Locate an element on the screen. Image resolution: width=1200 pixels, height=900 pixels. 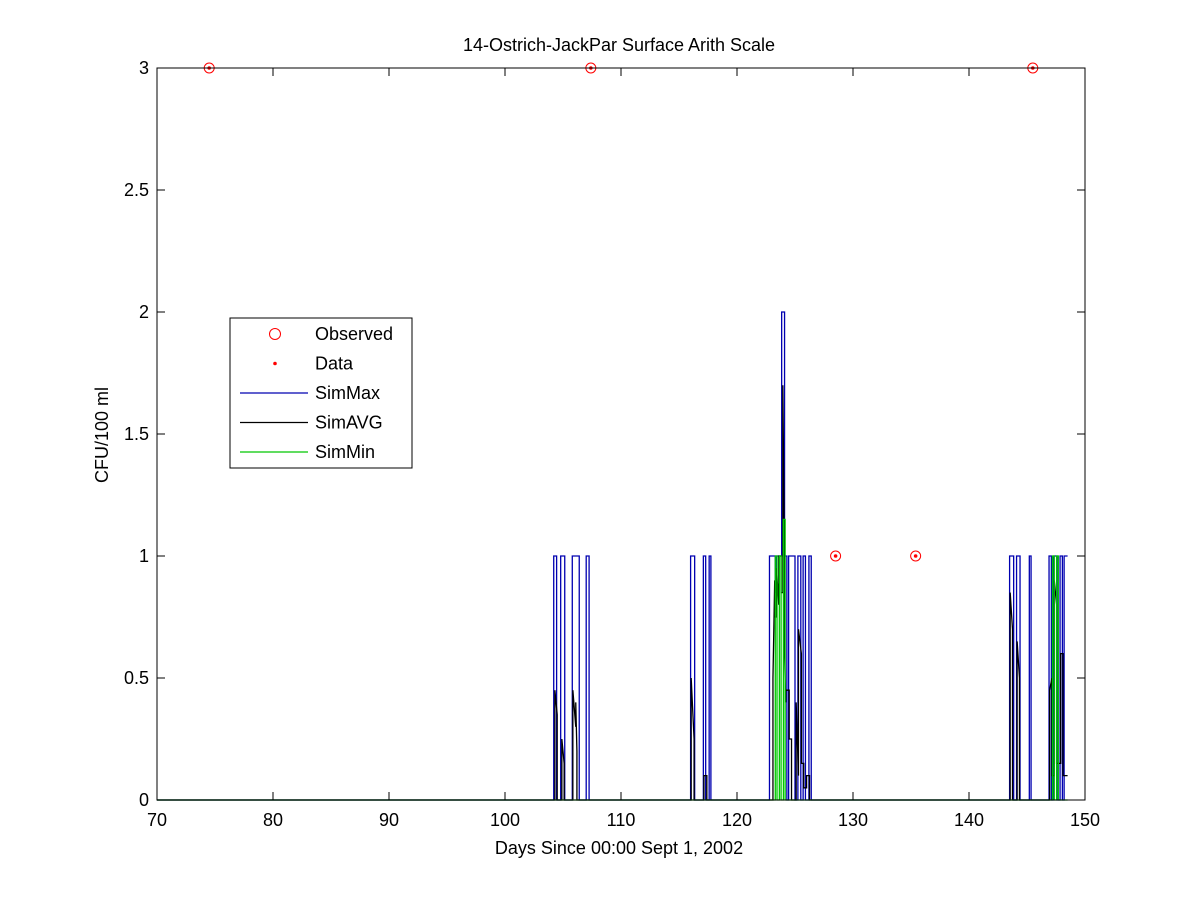
y-tick-label: 0.5 is located at coordinates (136, 678).